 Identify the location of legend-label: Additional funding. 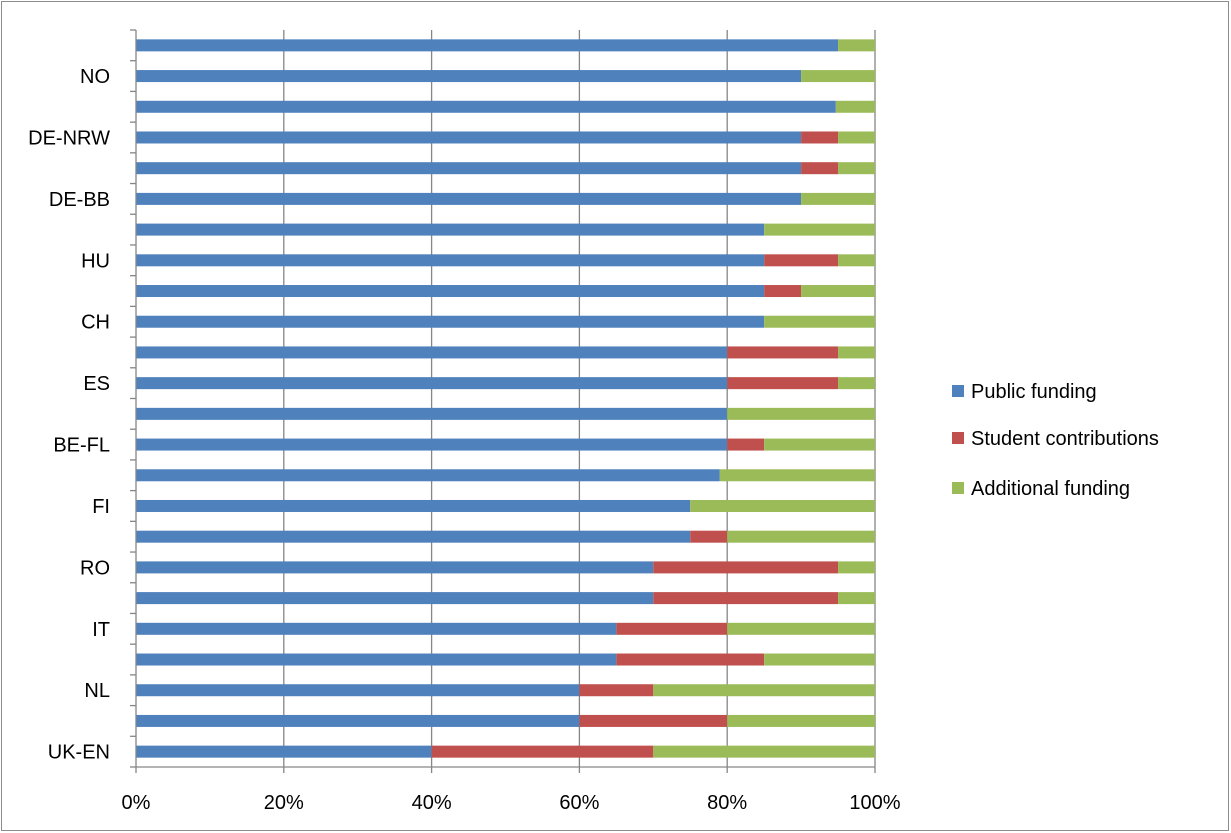
(1050, 489).